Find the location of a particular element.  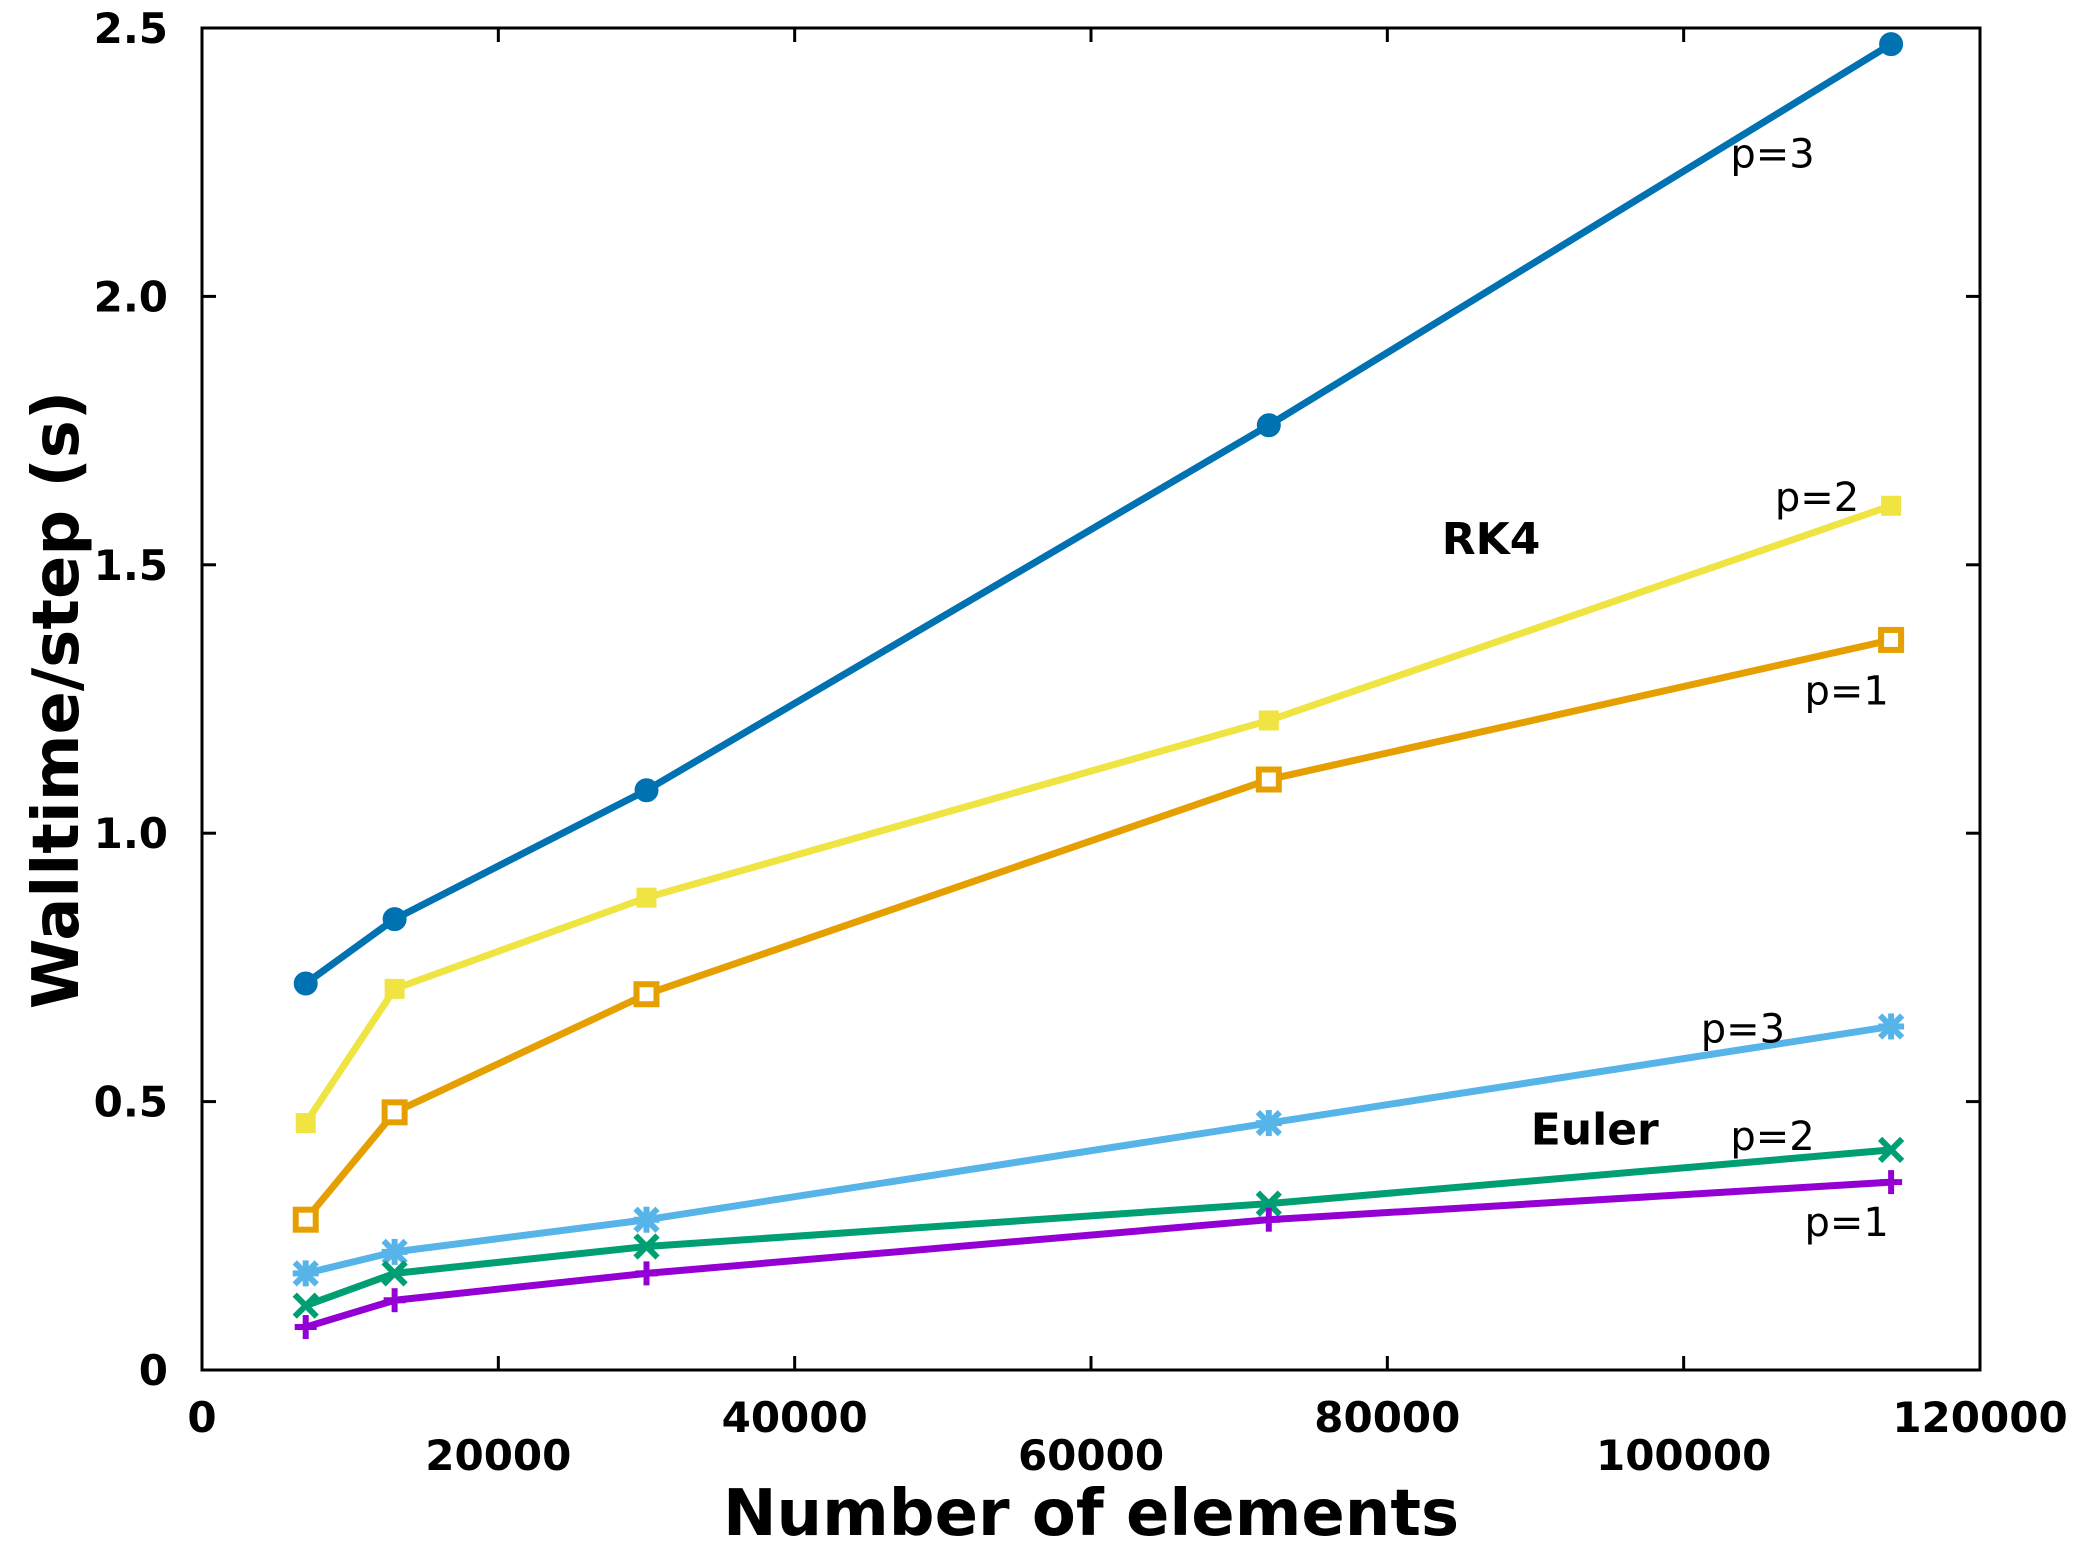

y-tick-label: 0.5 is located at coordinates (131, 1102).